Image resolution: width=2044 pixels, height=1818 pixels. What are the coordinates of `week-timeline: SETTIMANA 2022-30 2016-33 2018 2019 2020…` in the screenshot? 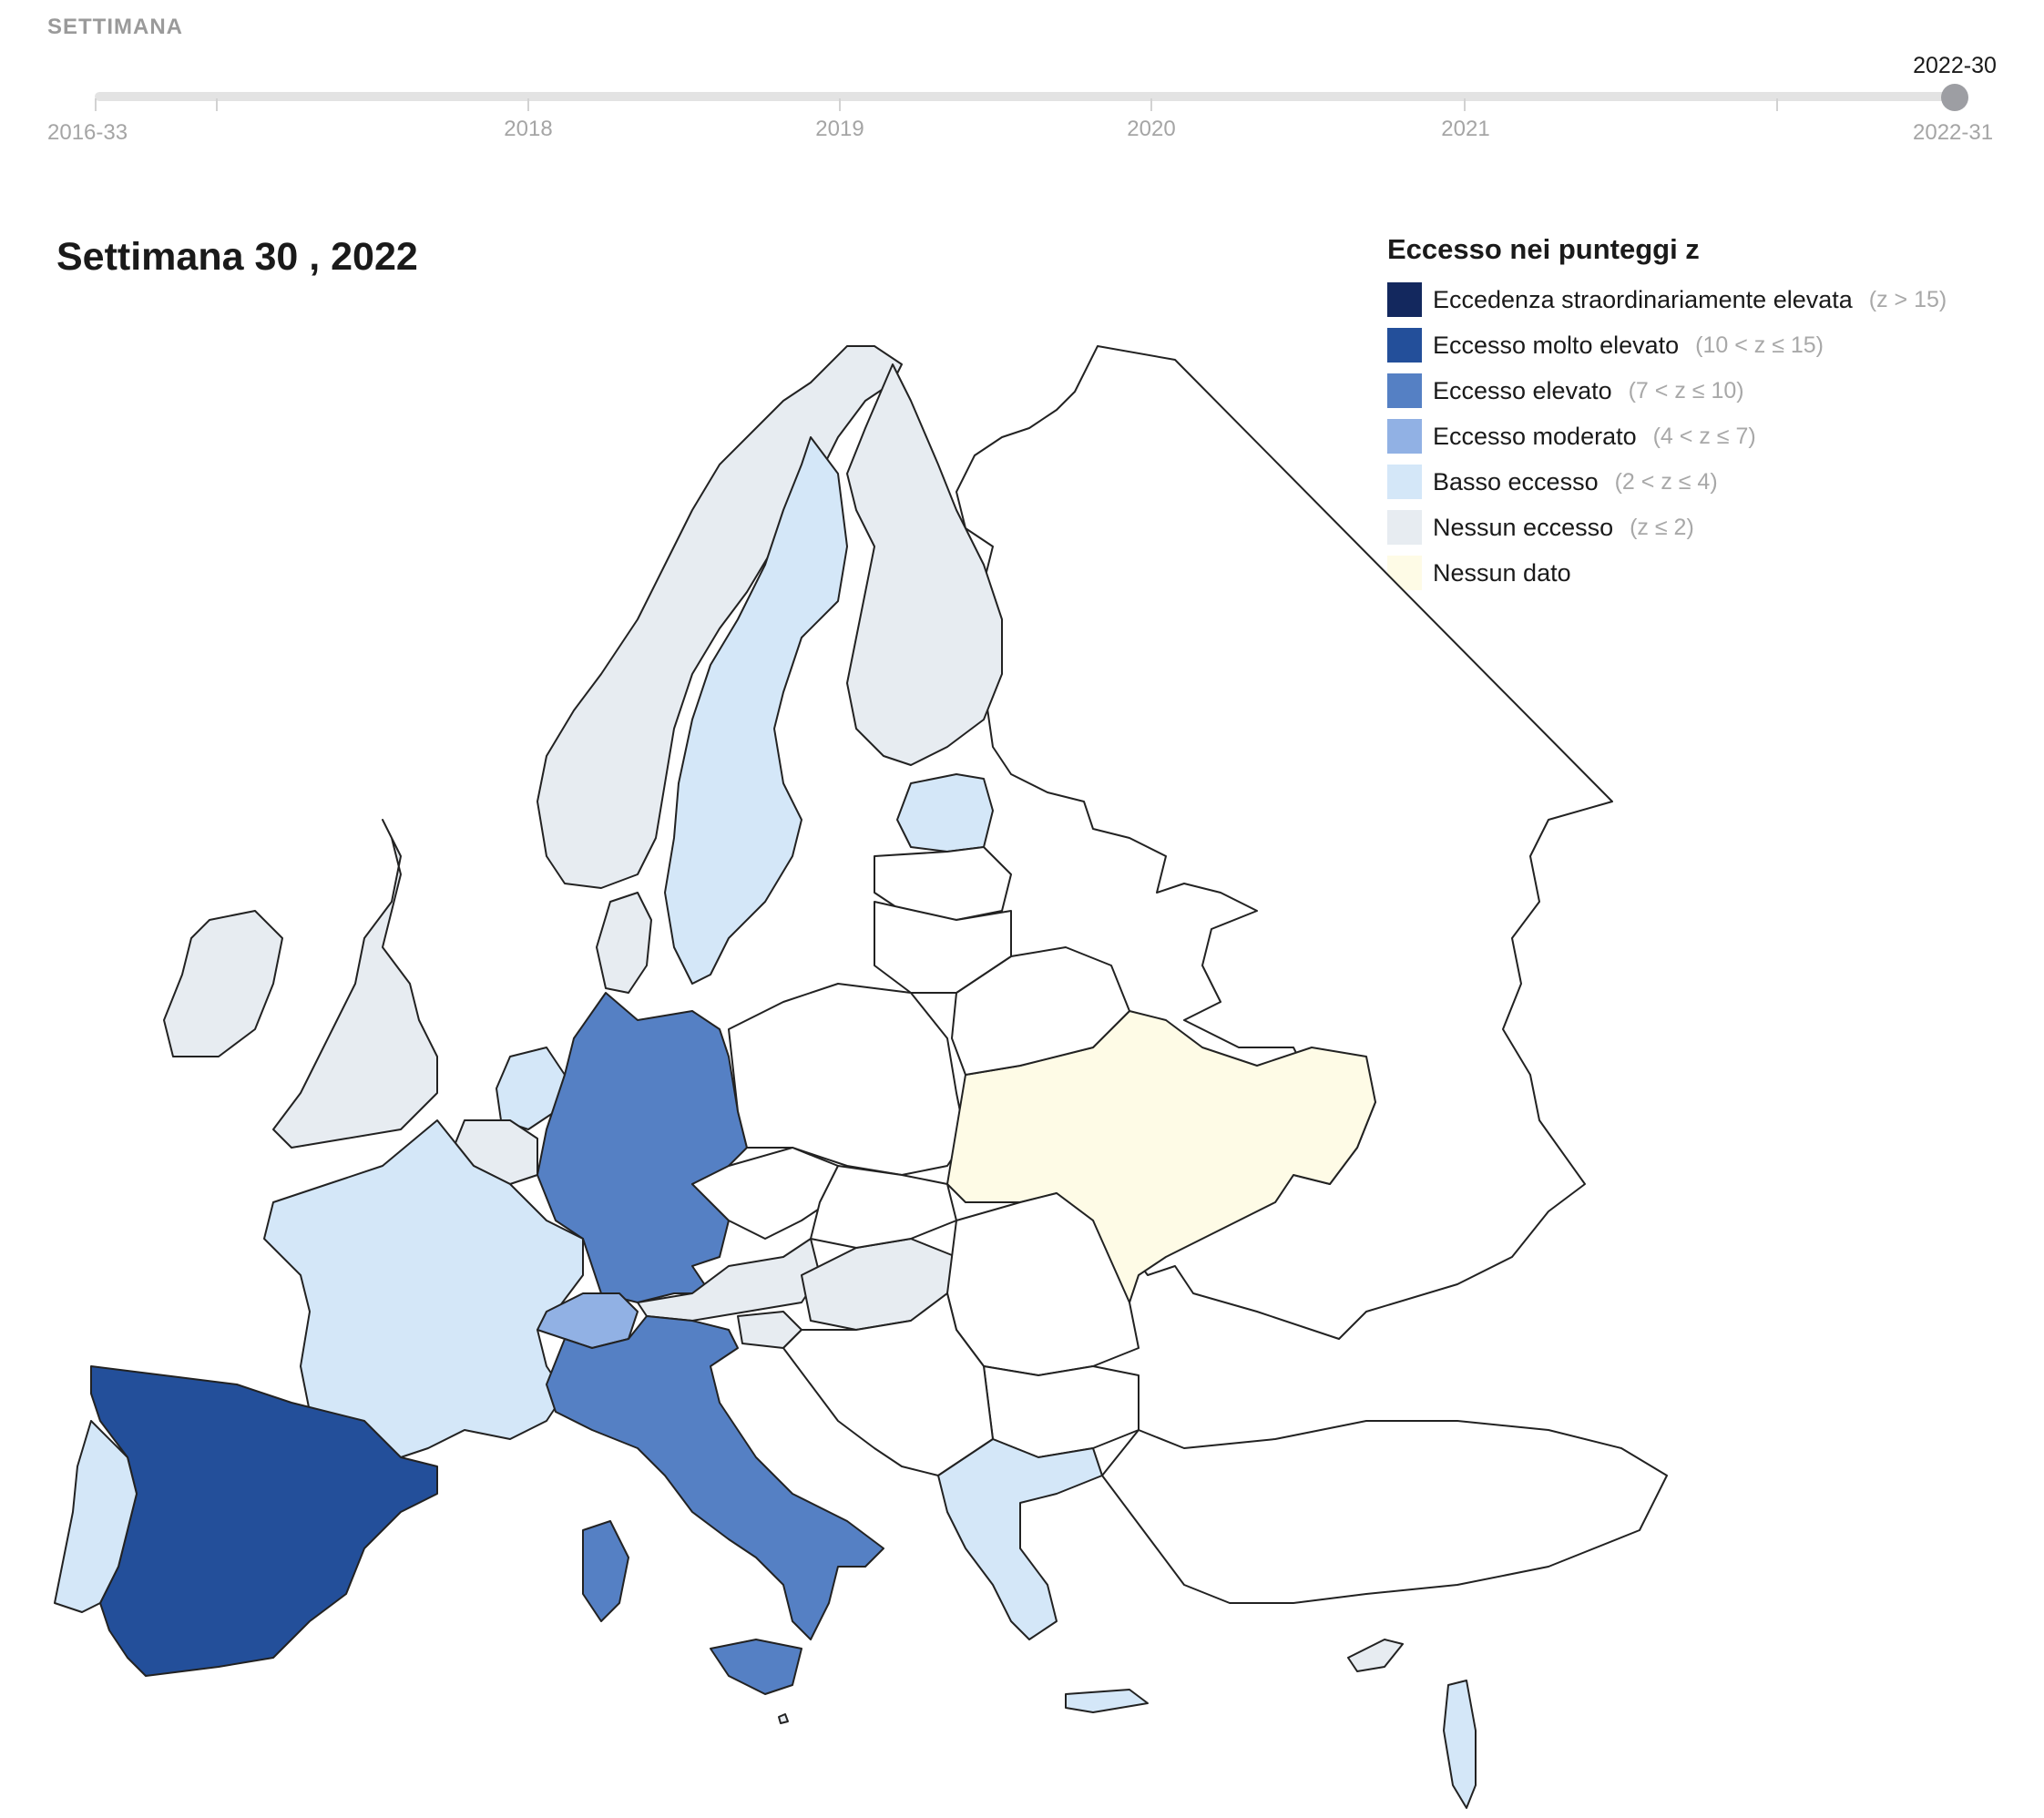 It's located at (1022, 77).